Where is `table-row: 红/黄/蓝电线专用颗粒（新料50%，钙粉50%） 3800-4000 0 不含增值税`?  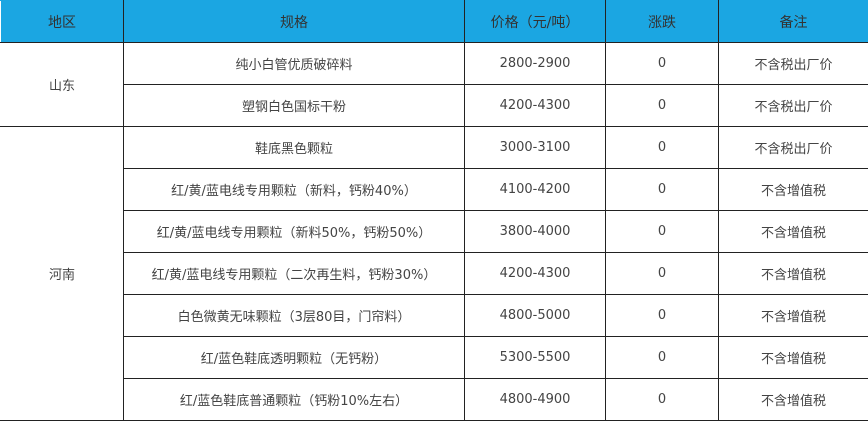 table-row: 红/黄/蓝电线专用颗粒（新料50%，钙粉50%） 3800-4000 0 不含增值税 is located at coordinates (434, 231).